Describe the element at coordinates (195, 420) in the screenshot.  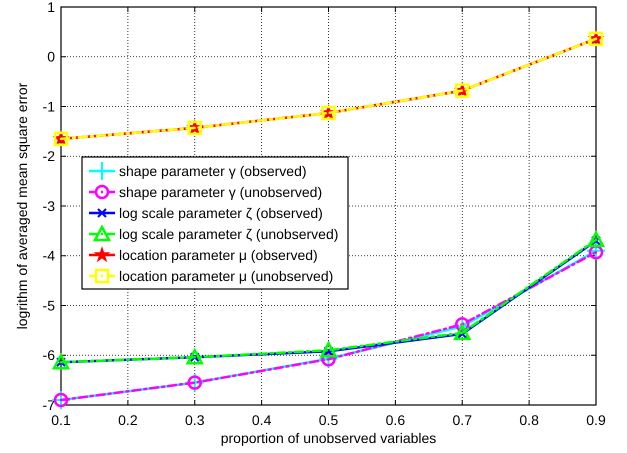
I see `x-tick-label: 0.3` at that location.